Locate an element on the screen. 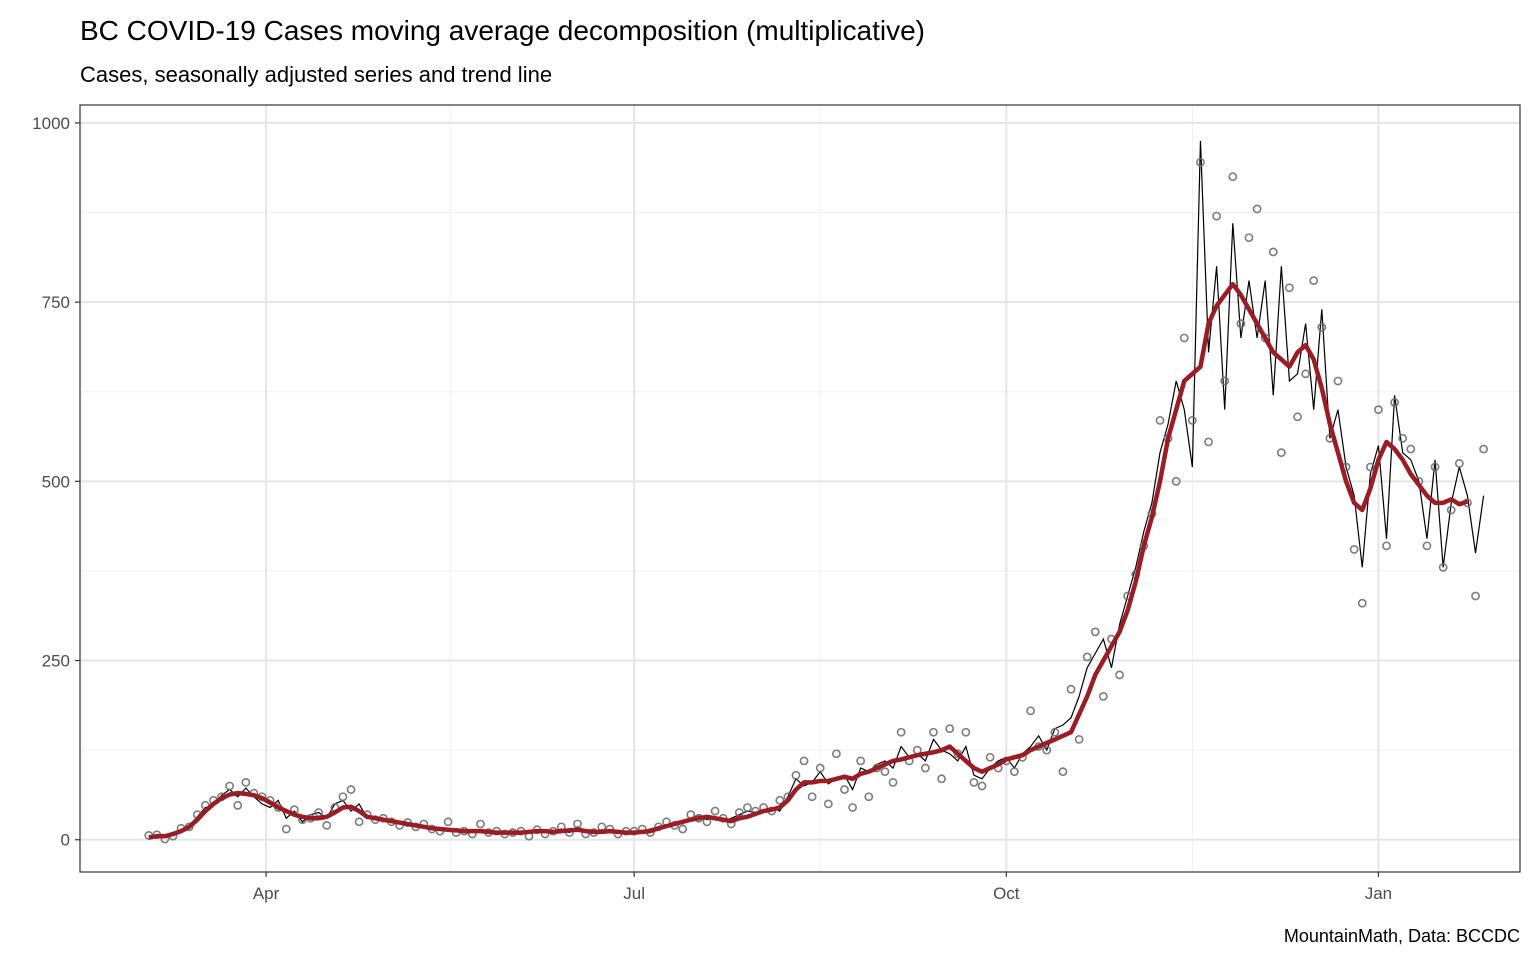 This screenshot has width=1536, height=960. x-tick-label: Oct is located at coordinates (1006, 893).